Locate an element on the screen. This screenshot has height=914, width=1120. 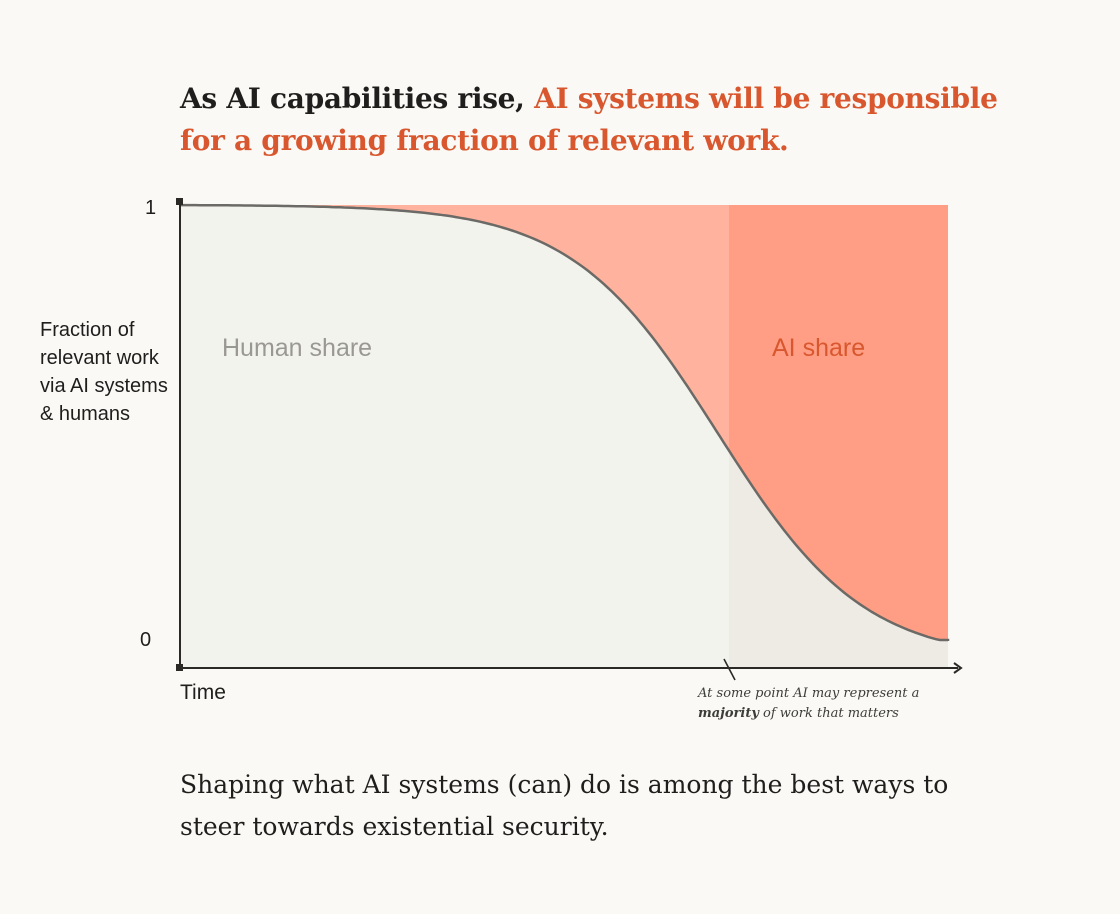
majority-emphasis: majority is located at coordinates (728, 713).